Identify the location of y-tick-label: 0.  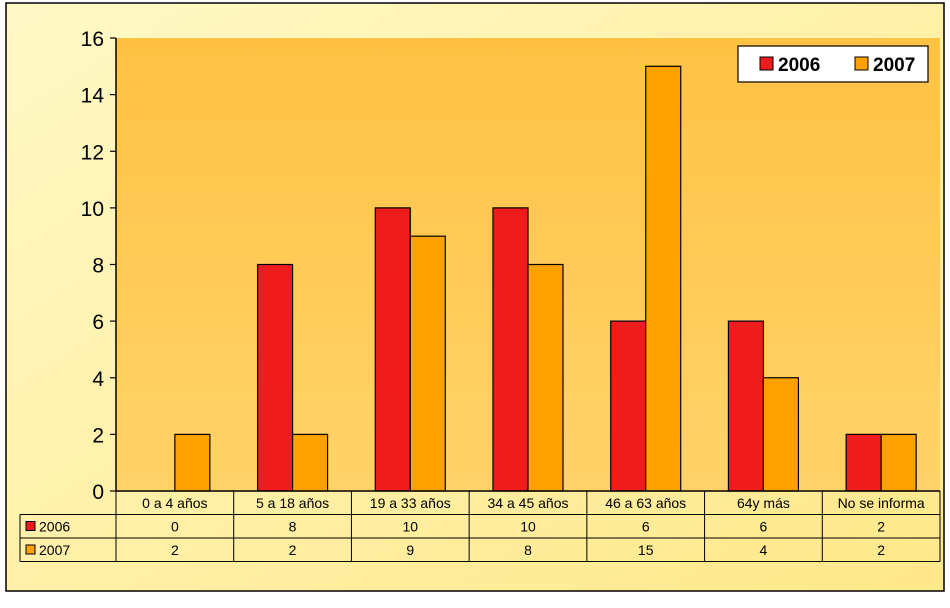
(98, 492).